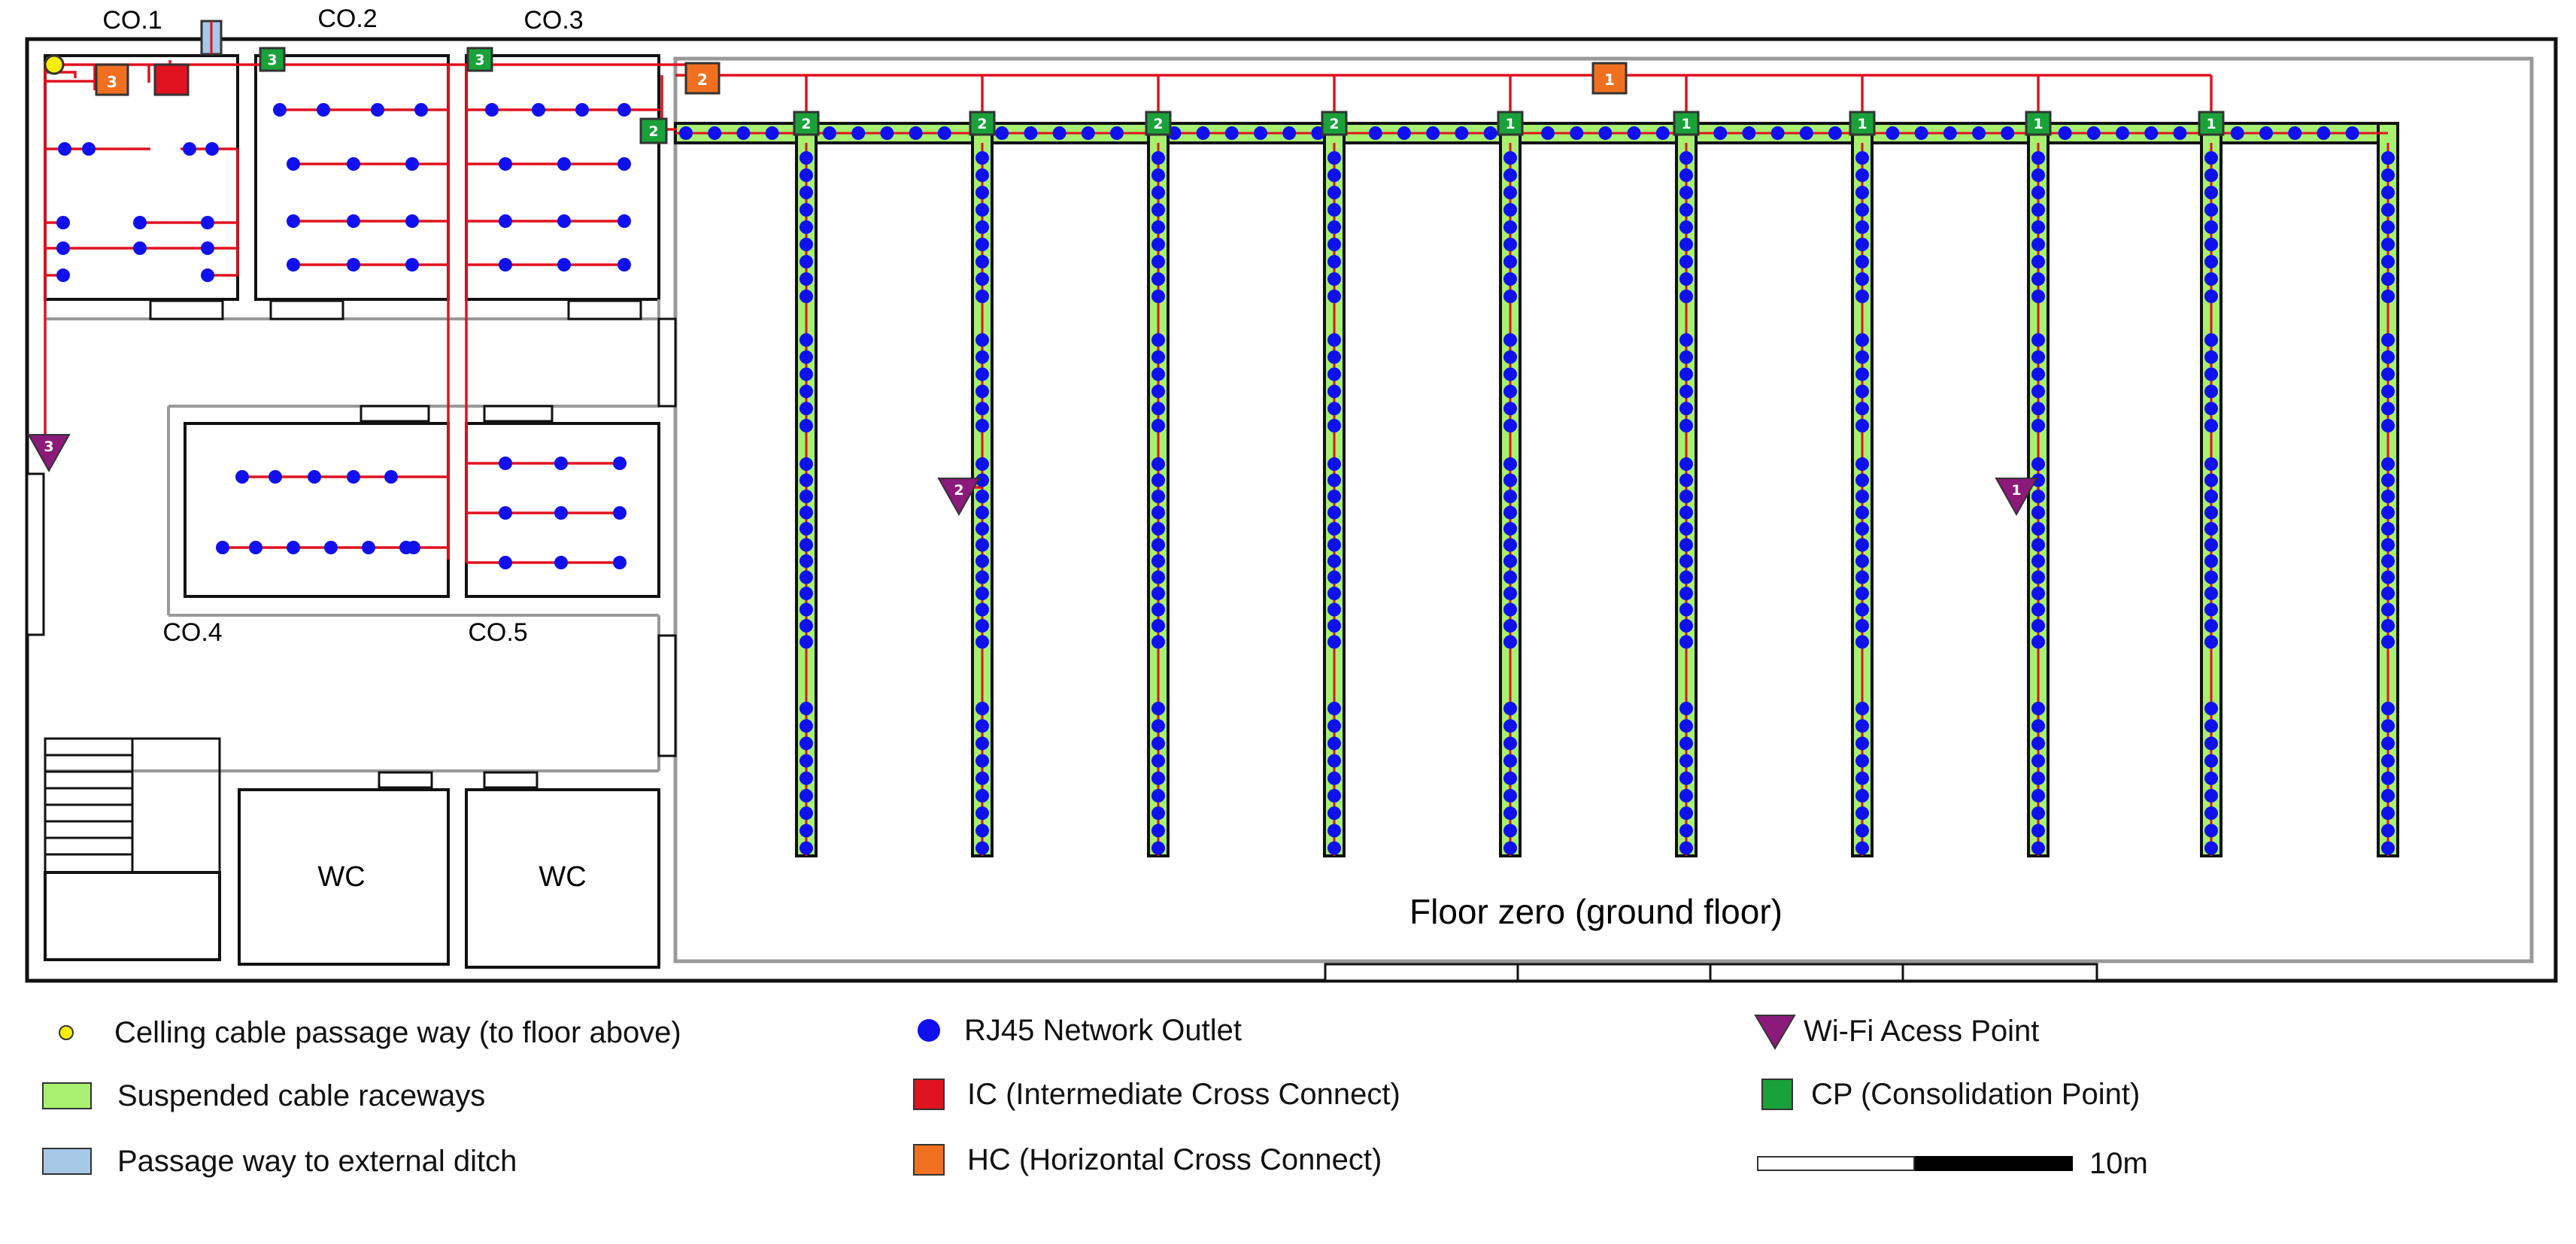 This screenshot has height=1244, width=2576. What do you see at coordinates (301, 1095) in the screenshot?
I see `legend-raceways-text: Suspended cable raceways` at bounding box center [301, 1095].